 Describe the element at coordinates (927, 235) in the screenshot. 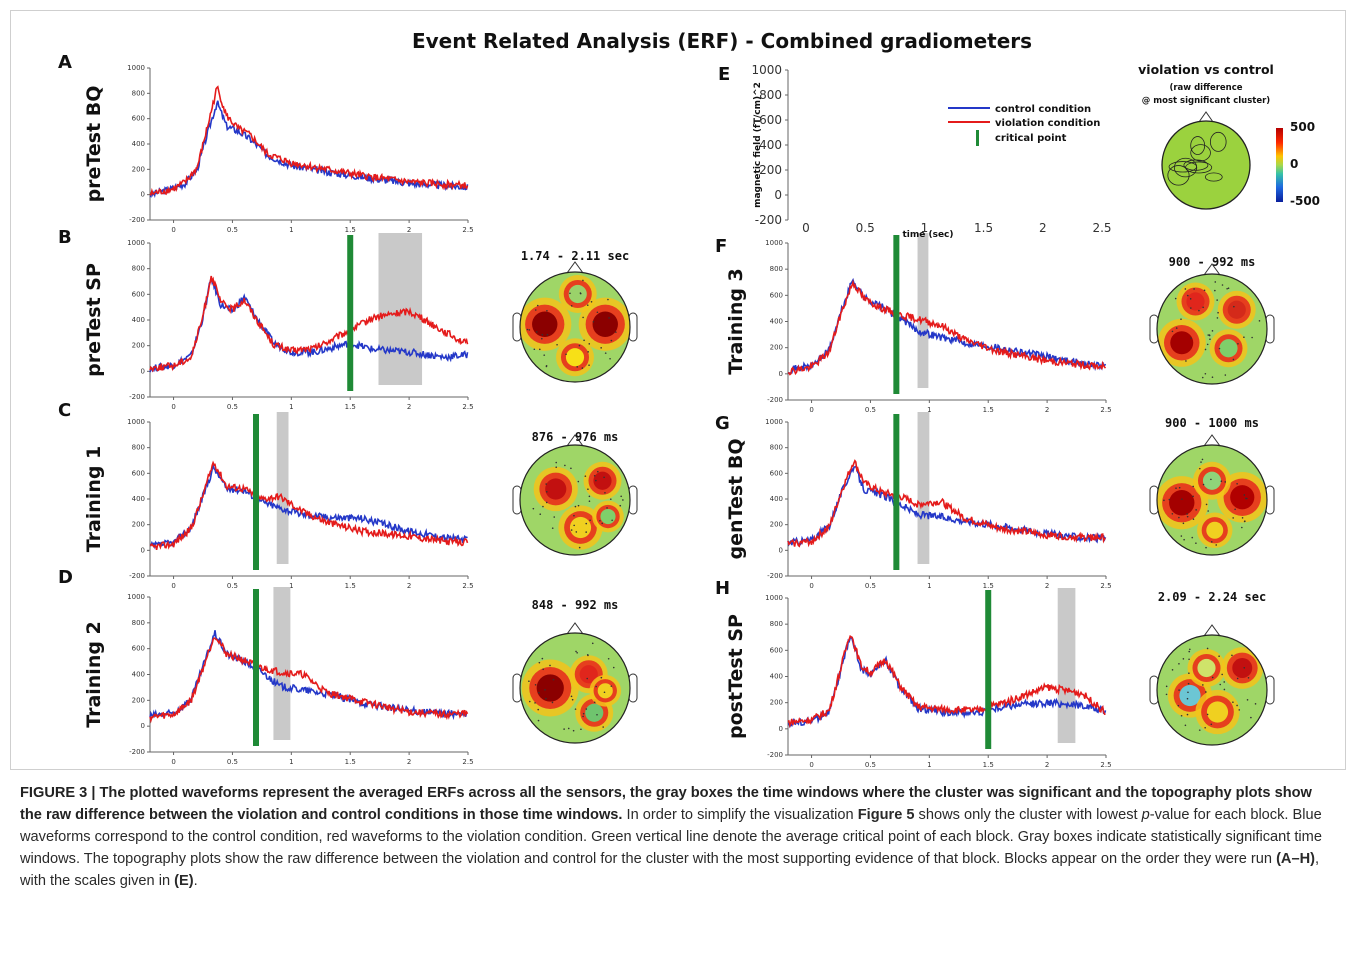

I see `scale-xlabel: time (sec)` at that location.